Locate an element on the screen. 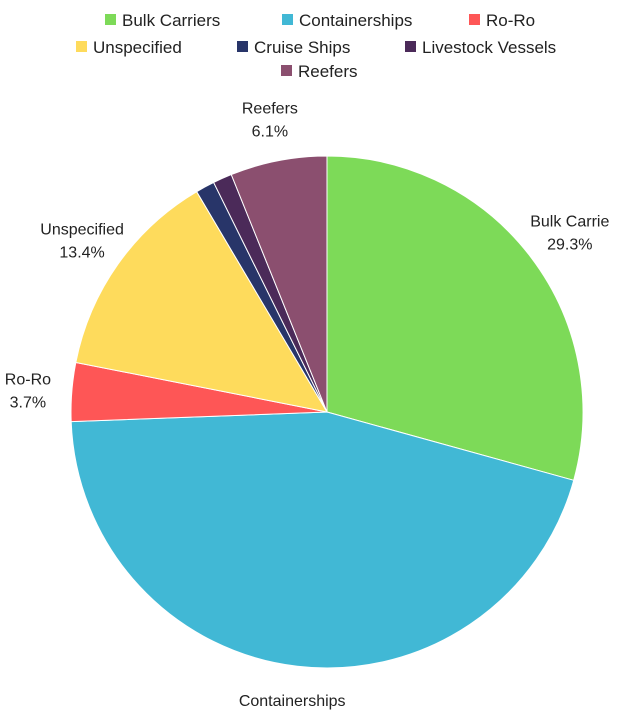 The height and width of the screenshot is (716, 620). slice-percent-ro-ro: 3.7% is located at coordinates (28, 403).